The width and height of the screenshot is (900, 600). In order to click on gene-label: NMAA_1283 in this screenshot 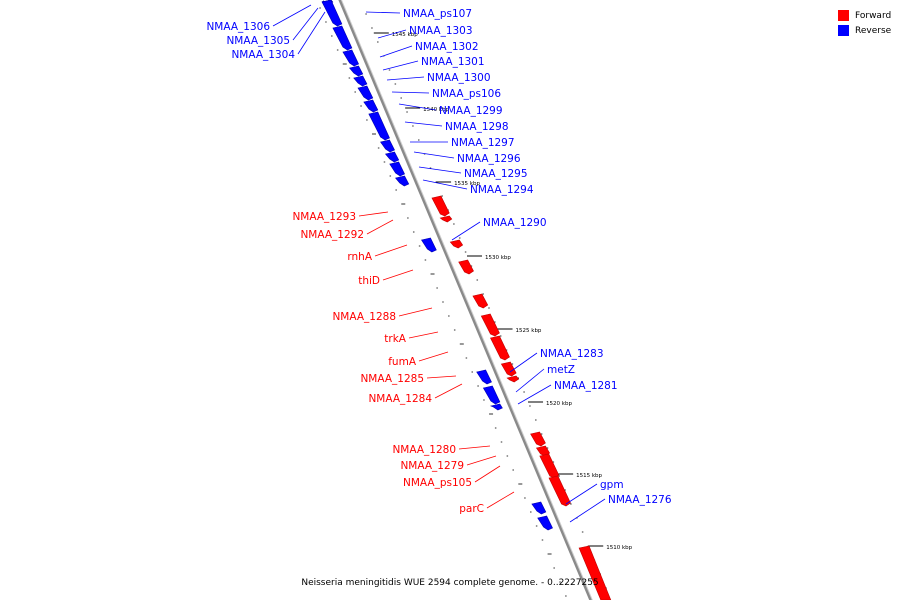, I will do `click(572, 354)`.